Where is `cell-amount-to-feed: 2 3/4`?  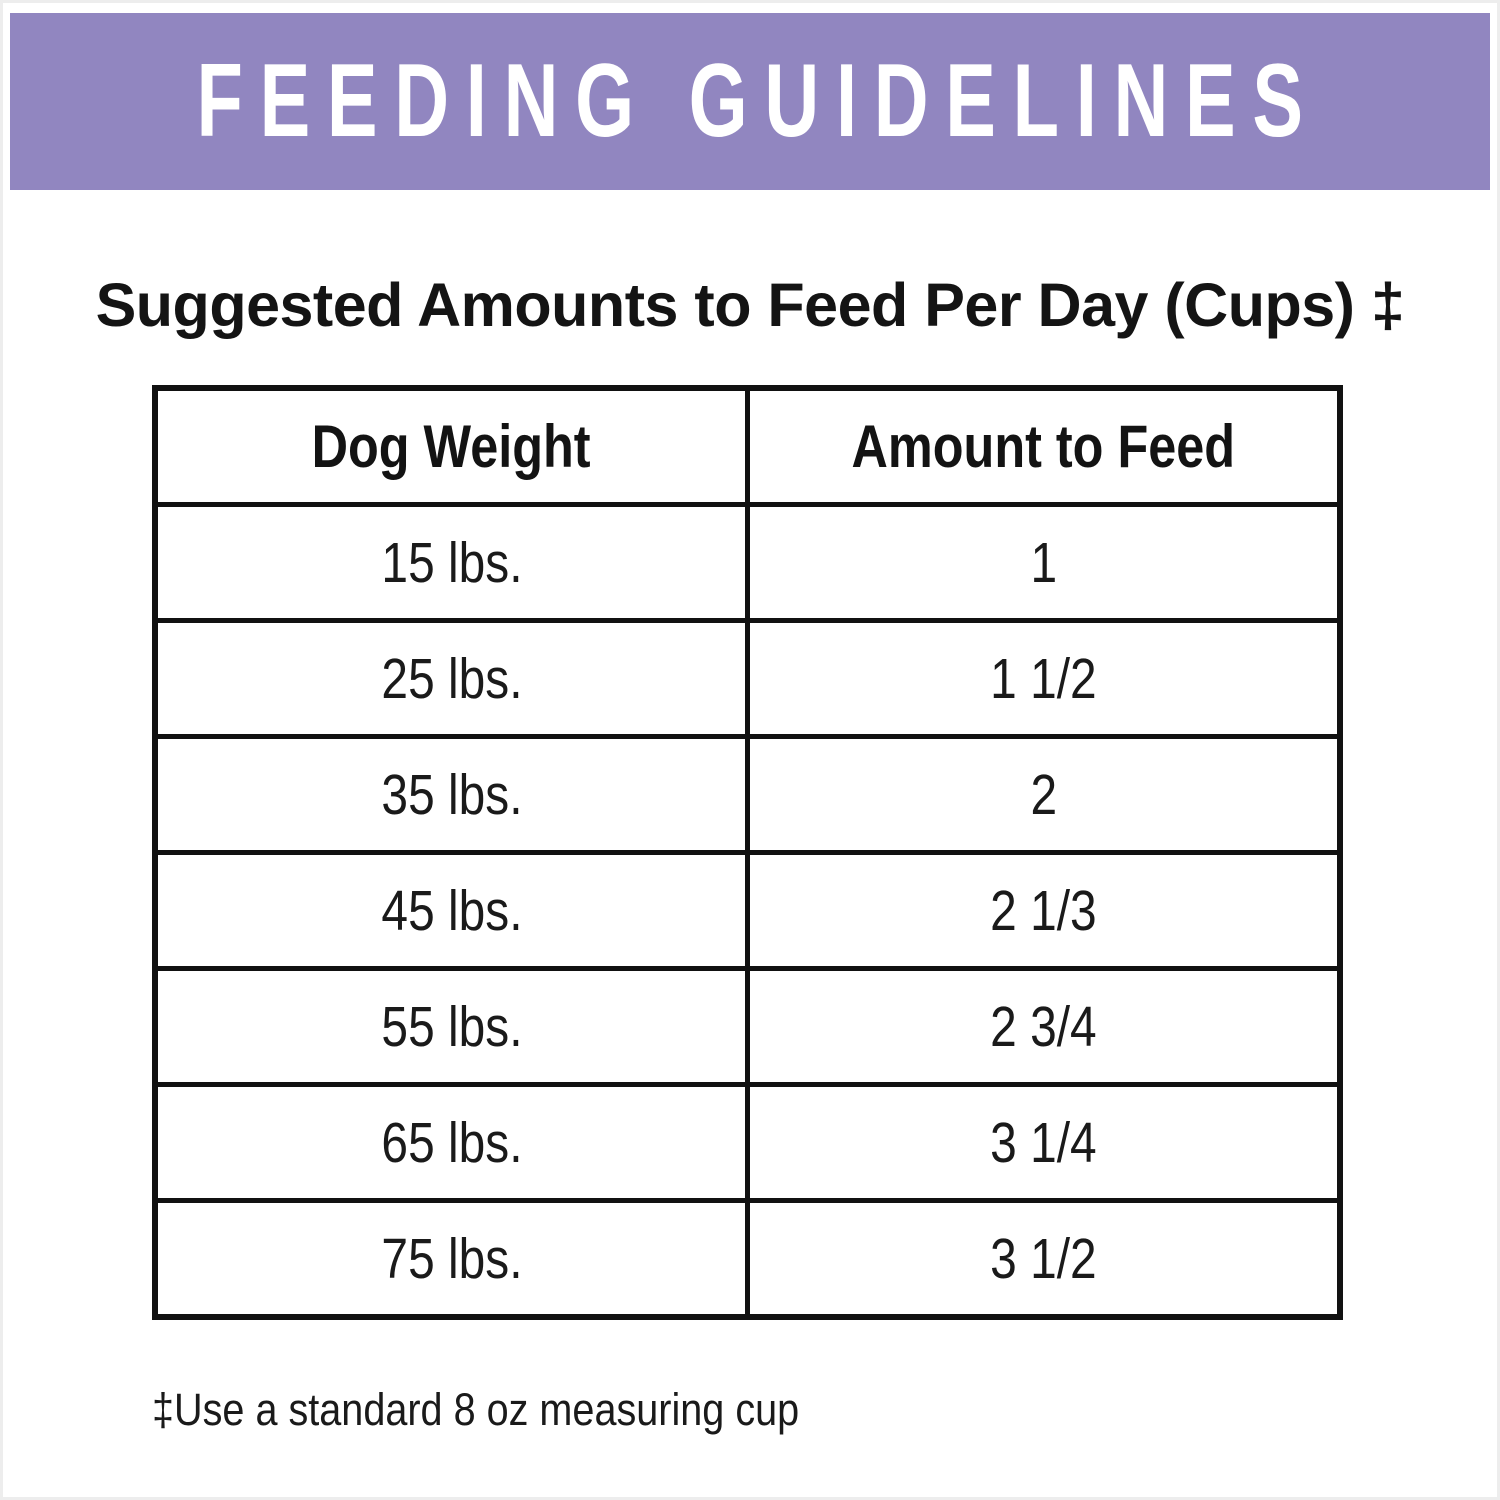 cell-amount-to-feed: 2 3/4 is located at coordinates (1044, 1026).